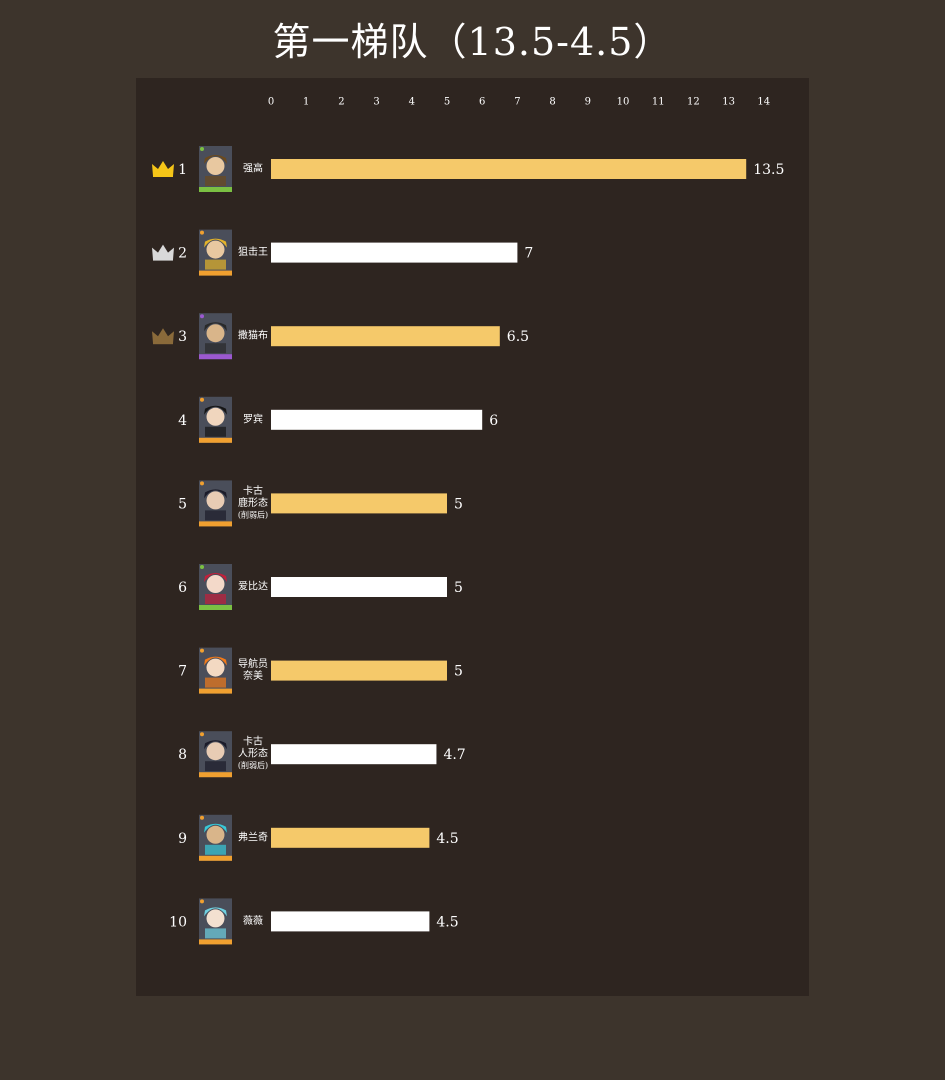 The image size is (945, 1080). Describe the element at coordinates (182, 755) in the screenshot. I see `rank-number: 8` at that location.